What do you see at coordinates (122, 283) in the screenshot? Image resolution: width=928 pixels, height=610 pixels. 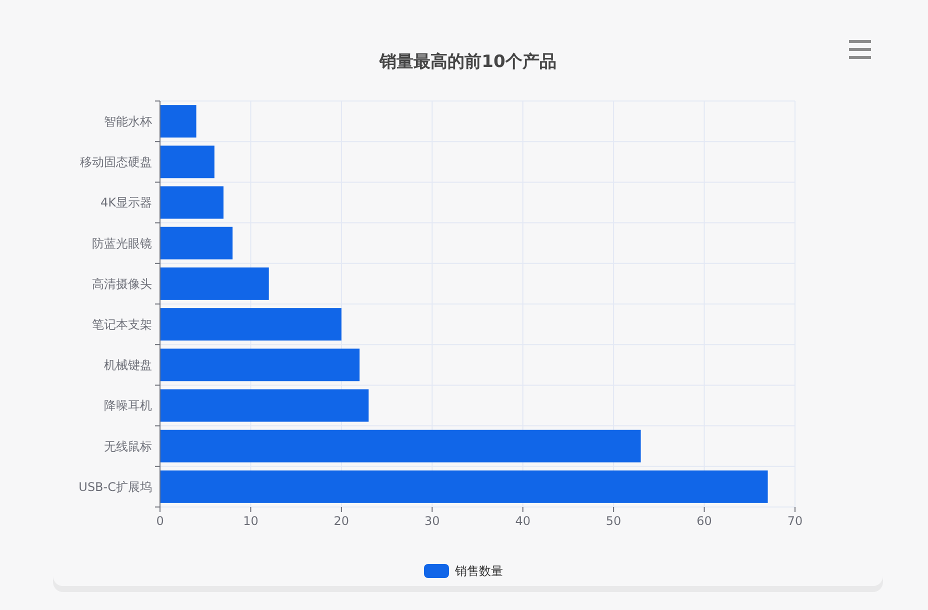 I see `y-tick-label: 高清摄像头` at bounding box center [122, 283].